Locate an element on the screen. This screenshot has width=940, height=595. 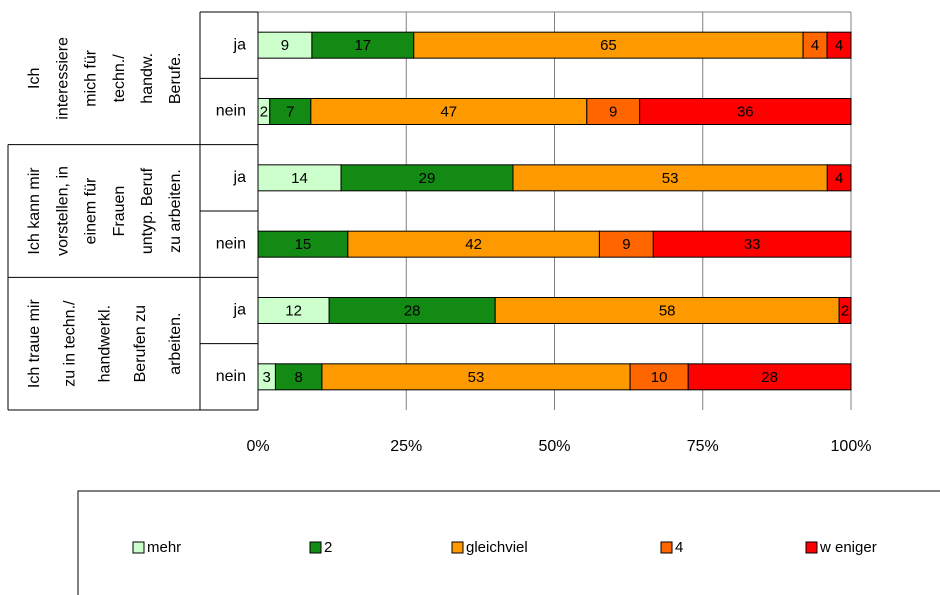
group-label: Ich traue mir is located at coordinates (34, 344).